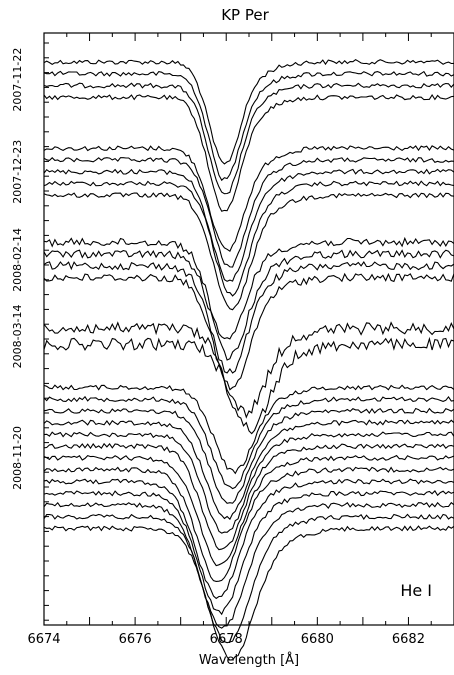  What do you see at coordinates (416, 590) in the screenshot?
I see `line-annotation: He I` at bounding box center [416, 590].